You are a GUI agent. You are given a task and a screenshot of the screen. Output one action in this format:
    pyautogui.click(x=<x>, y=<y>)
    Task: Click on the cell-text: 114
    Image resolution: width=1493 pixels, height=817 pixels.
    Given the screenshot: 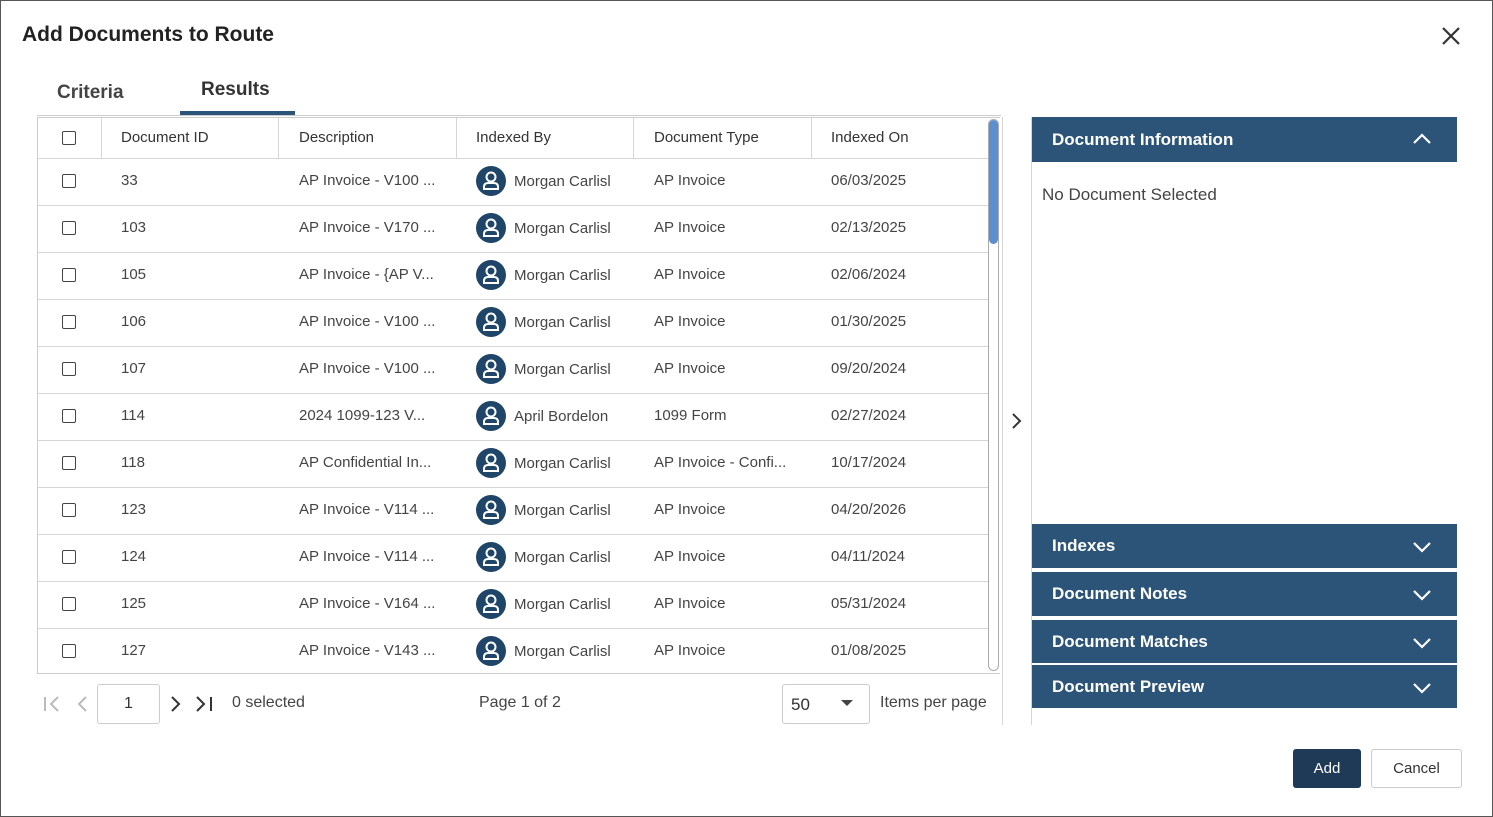 What is the action you would take?
    pyautogui.click(x=133, y=415)
    